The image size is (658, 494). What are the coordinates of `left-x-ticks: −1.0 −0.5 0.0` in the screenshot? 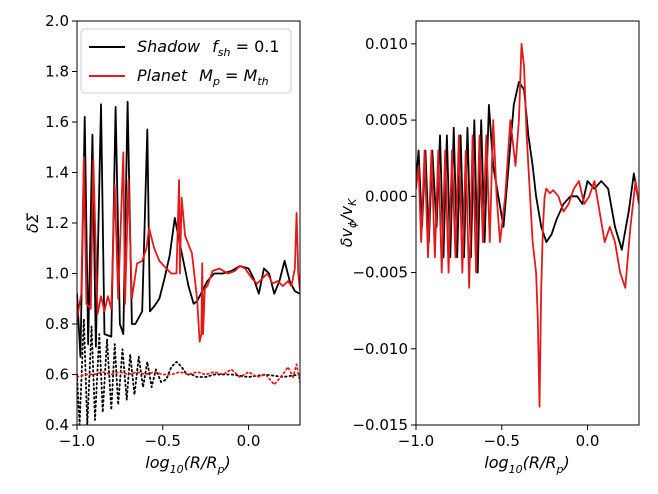 It's located at (160, 437).